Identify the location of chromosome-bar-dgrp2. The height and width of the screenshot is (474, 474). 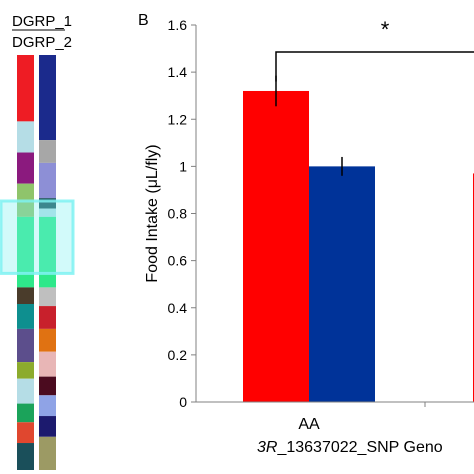
(47, 262).